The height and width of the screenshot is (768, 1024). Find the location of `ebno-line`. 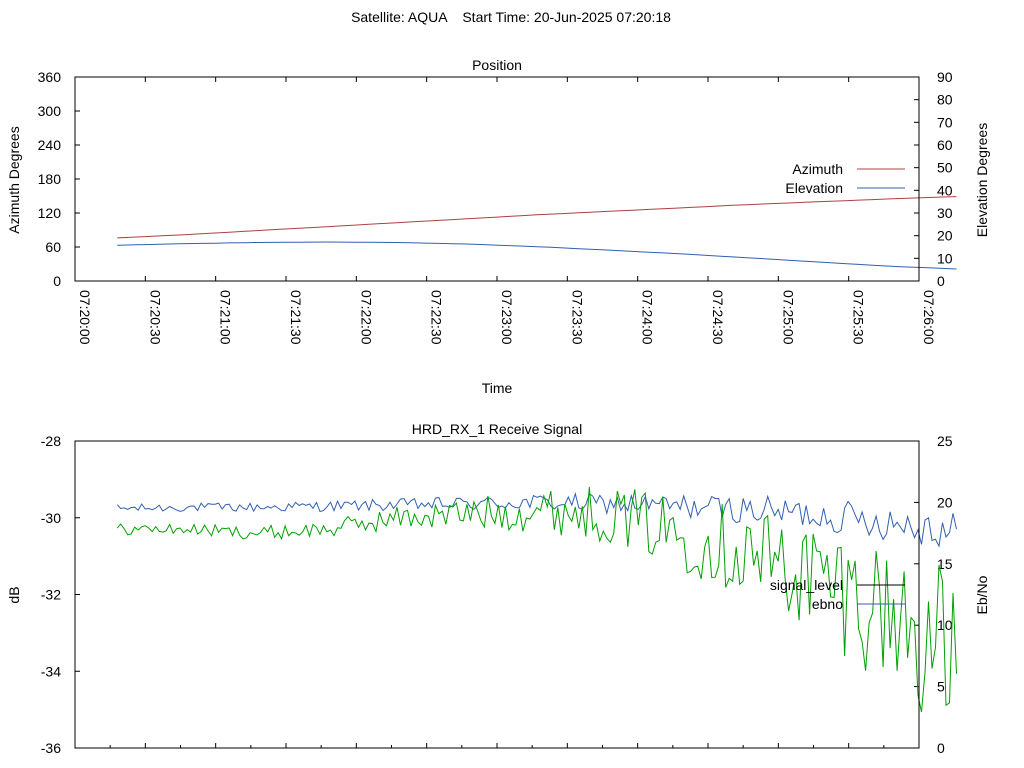

ebno-line is located at coordinates (536, 520).